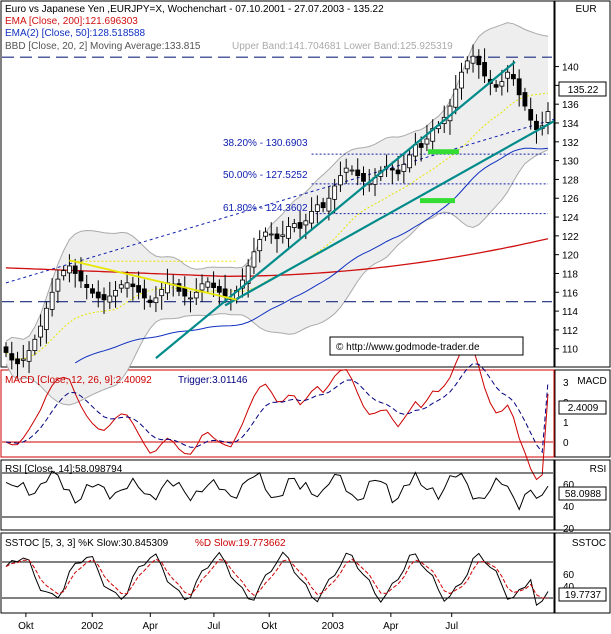 This screenshot has width=611, height=634. Describe the element at coordinates (598, 469) in the screenshot. I see `rsi-title: RSI` at that location.